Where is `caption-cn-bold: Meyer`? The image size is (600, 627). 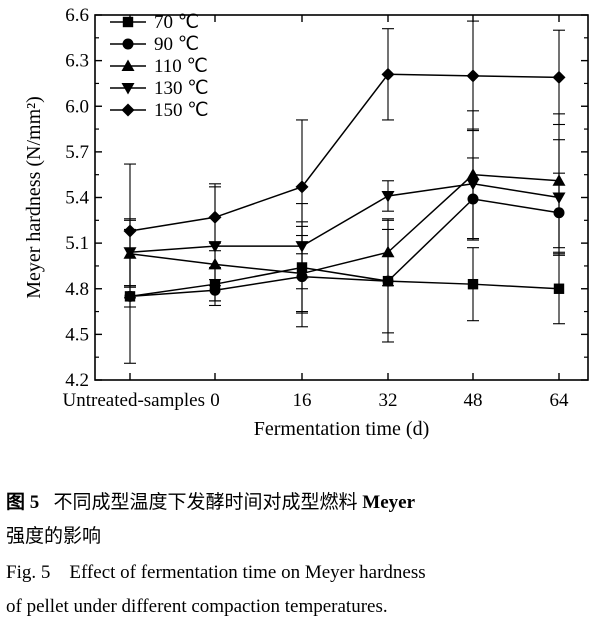 caption-cn-bold: Meyer is located at coordinates (389, 502).